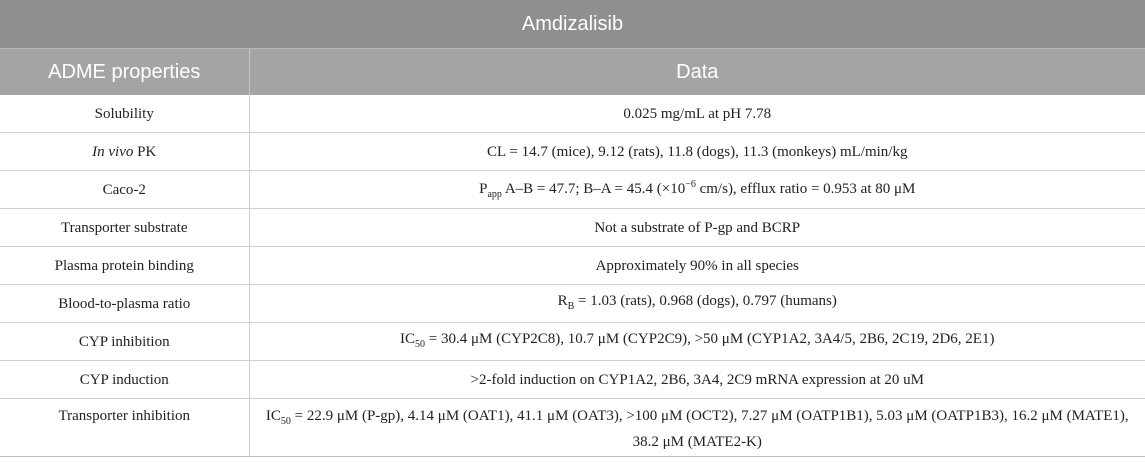 This screenshot has height=463, width=1145. I want to click on table-header-row: ADME properties Data, so click(572, 71).